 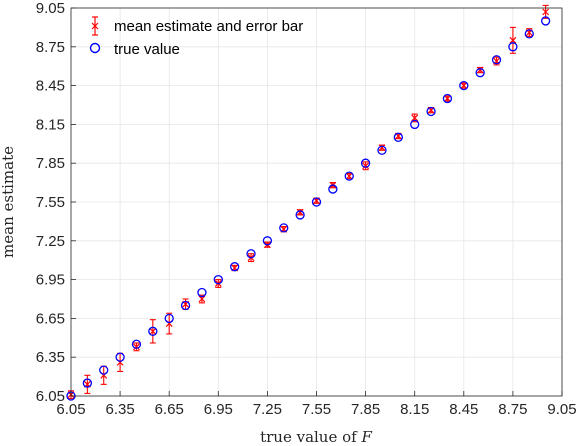 I want to click on y-tick-label: 8.75, so click(x=50, y=47).